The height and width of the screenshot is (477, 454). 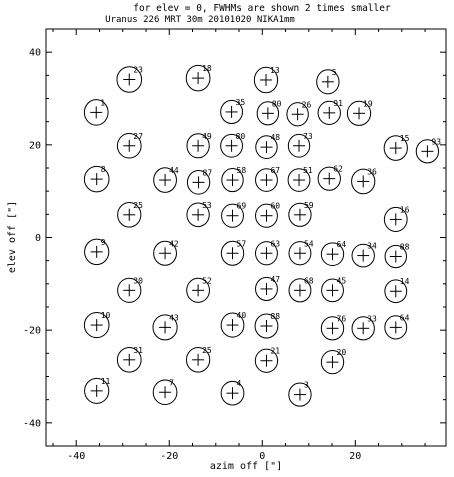 What do you see at coordinates (275, 70) in the screenshot?
I see `detector-label: 13` at bounding box center [275, 70].